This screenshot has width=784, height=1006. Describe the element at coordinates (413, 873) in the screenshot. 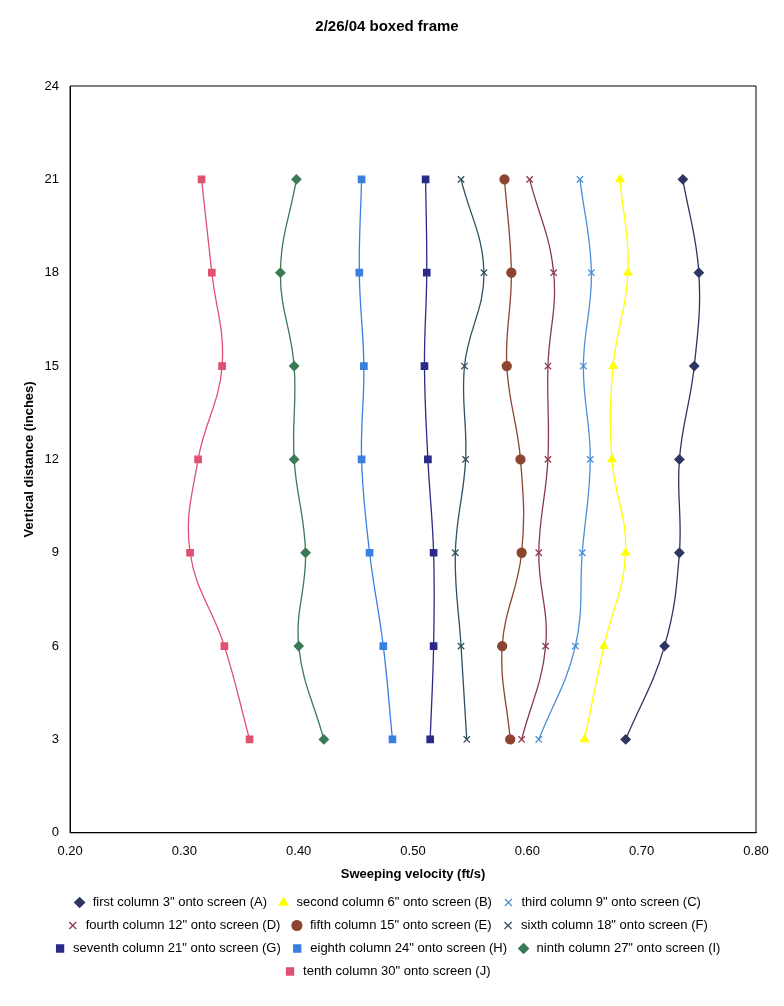

I see `x-axis-title: Sweeping velocity (ft/s)` at that location.